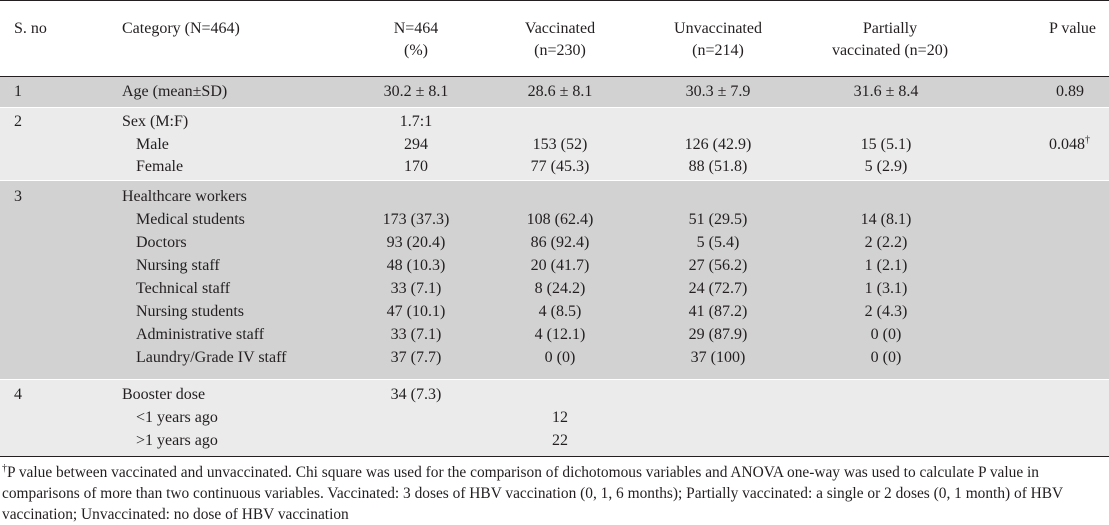 This screenshot has width=1109, height=525. I want to click on cell-unvaccinated: 30.3 ± 7.9, so click(718, 91).